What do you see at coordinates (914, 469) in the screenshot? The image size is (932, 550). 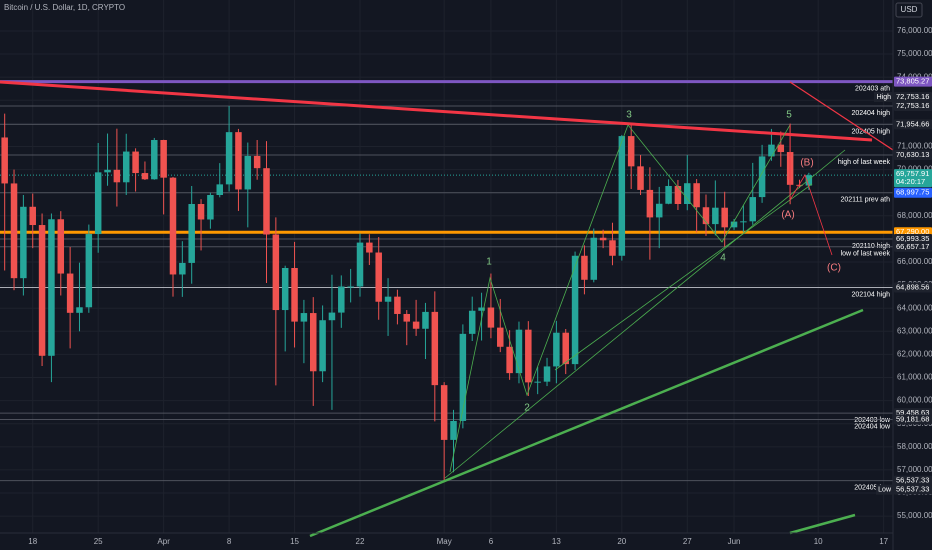 I see `y-tick-label: 57,000.00` at bounding box center [914, 469].